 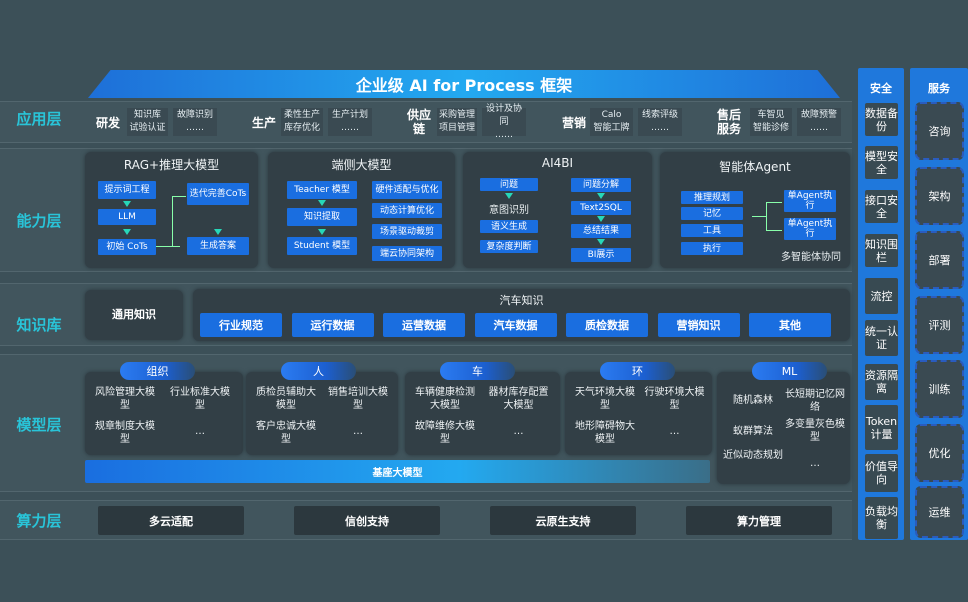 I want to click on model-item: 规章制度大模型, so click(x=125, y=433).